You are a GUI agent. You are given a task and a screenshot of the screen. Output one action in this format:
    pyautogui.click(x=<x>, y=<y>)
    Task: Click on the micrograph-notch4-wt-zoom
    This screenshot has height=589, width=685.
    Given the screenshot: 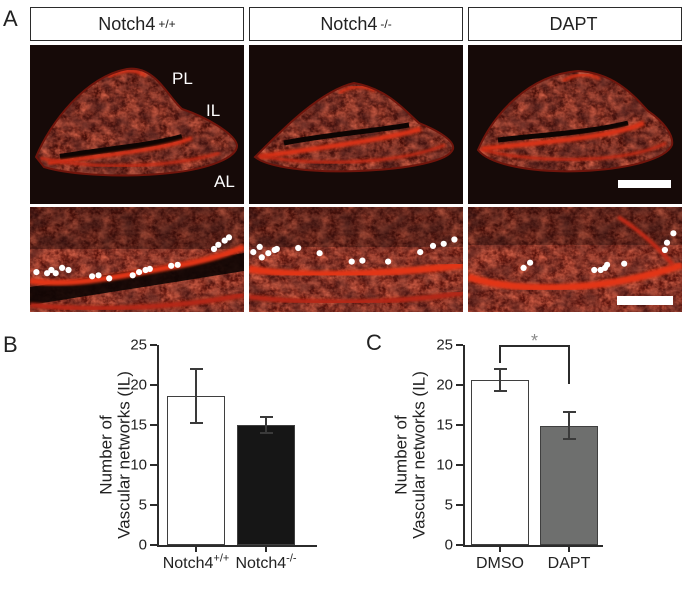 What is the action you would take?
    pyautogui.click(x=137, y=259)
    